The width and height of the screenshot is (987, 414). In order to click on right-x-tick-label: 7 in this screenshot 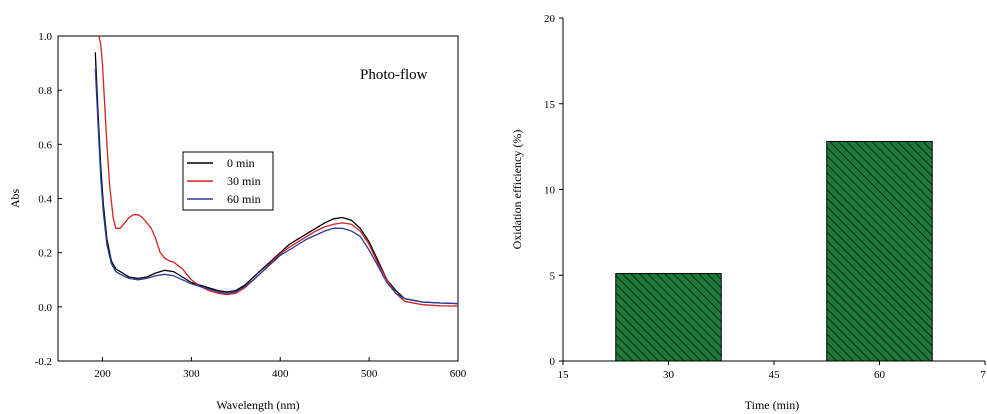, I will do `click(983, 375)`.